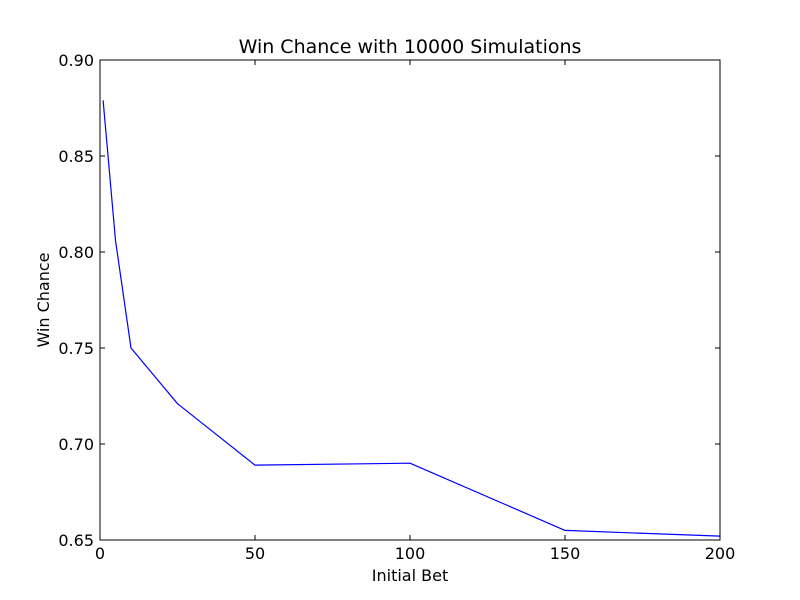  I want to click on x-tick-label: 150, so click(565, 553).